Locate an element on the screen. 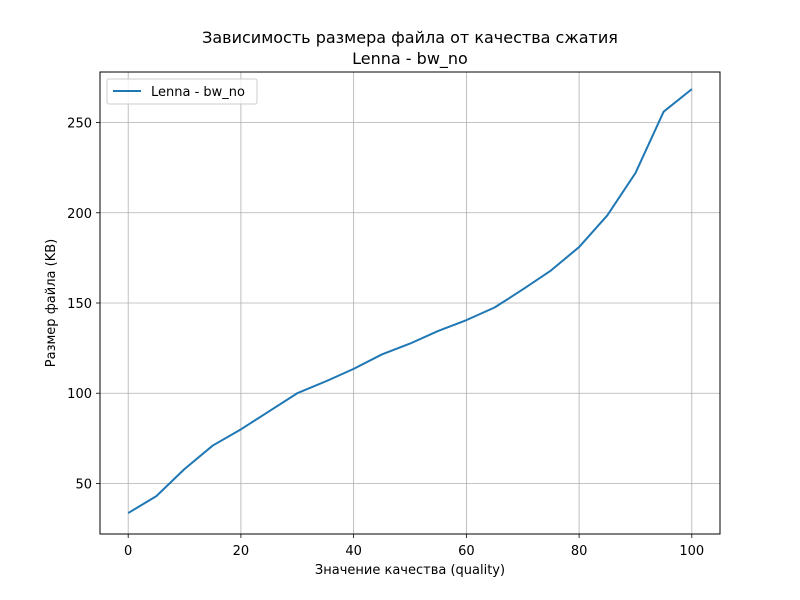  x-tick-label: 60 is located at coordinates (466, 551).